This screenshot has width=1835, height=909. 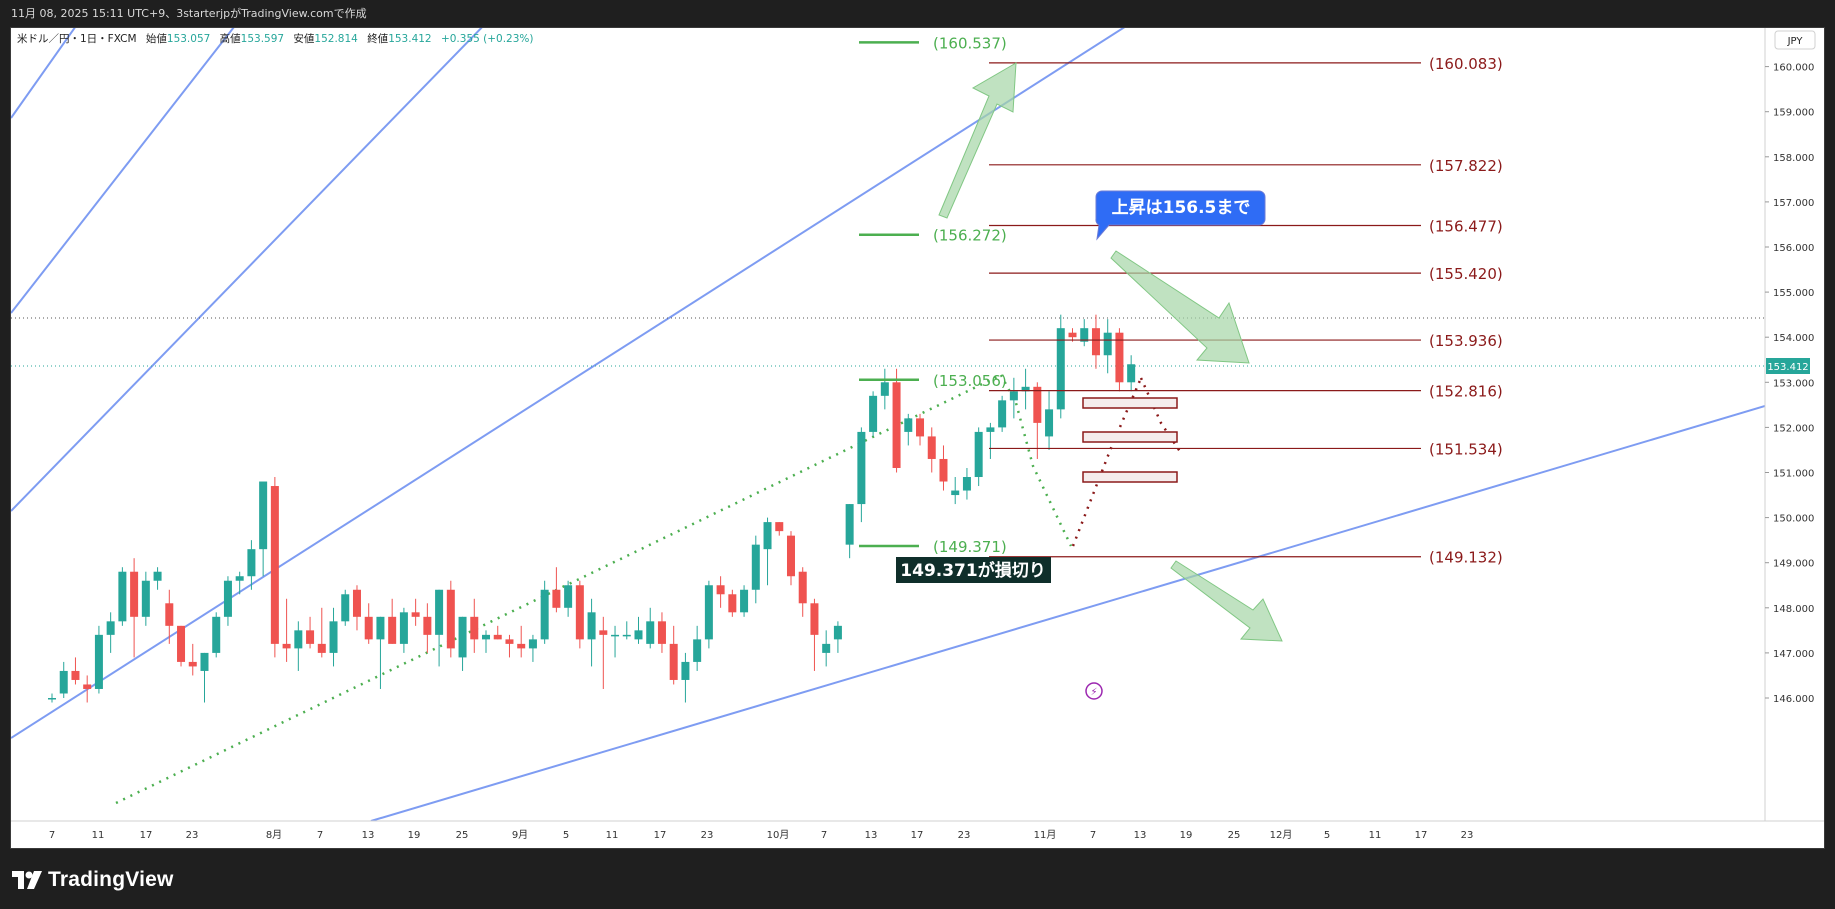 What do you see at coordinates (1793, 338) in the screenshot?
I see `y-tick-label: 154.000` at bounding box center [1793, 338].